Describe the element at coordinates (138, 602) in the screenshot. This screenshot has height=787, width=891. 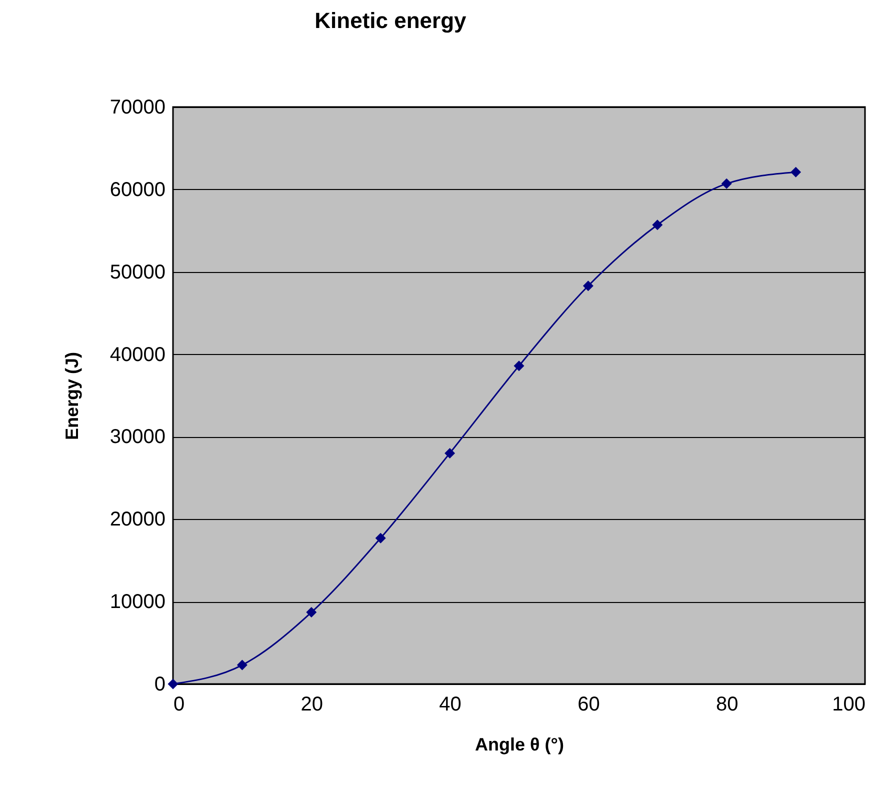
I see `y-tick-label: 10000` at that location.